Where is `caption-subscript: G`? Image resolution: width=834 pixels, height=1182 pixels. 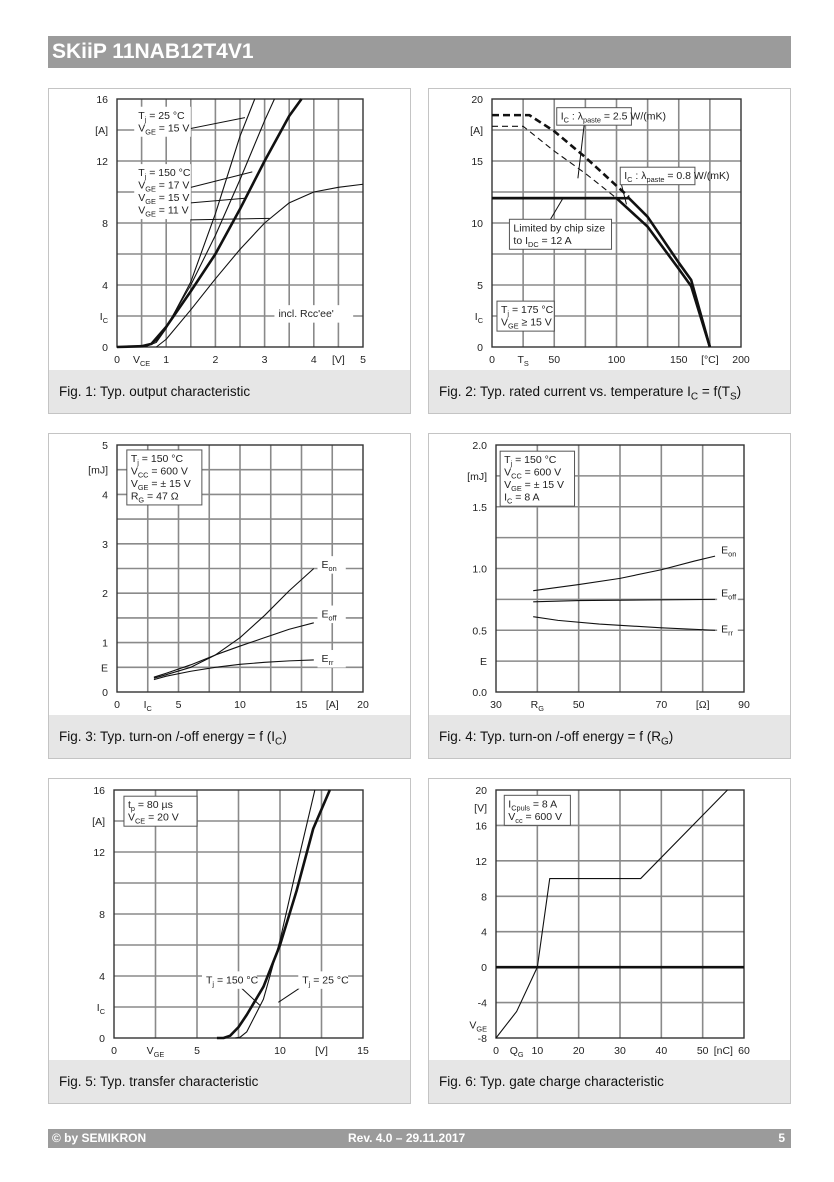
caption-subscript: G is located at coordinates (664, 742).